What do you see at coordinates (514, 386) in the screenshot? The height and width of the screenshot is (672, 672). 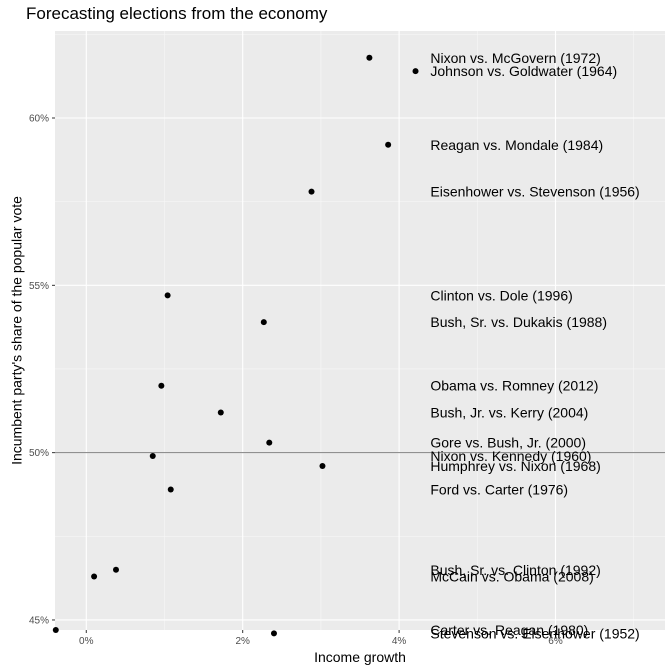 I see `point-label: Obama vs. Romney (2012)` at bounding box center [514, 386].